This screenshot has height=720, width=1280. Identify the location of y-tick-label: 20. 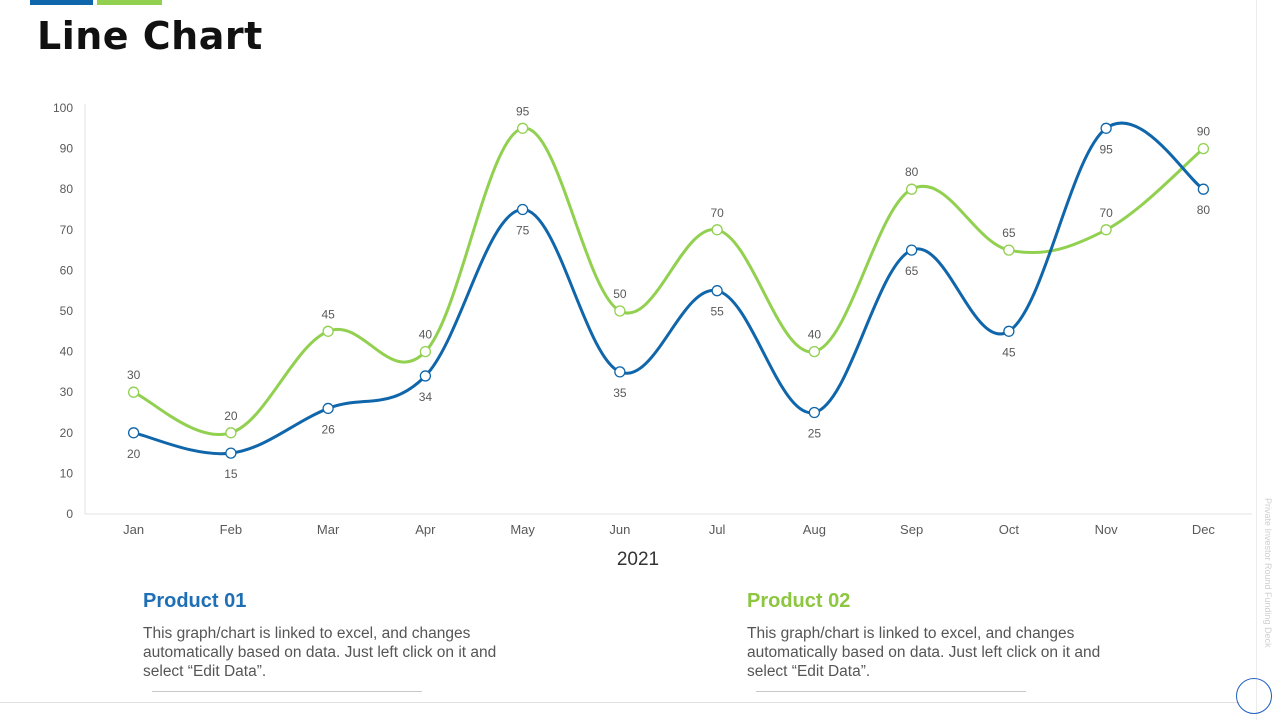
(67, 433).